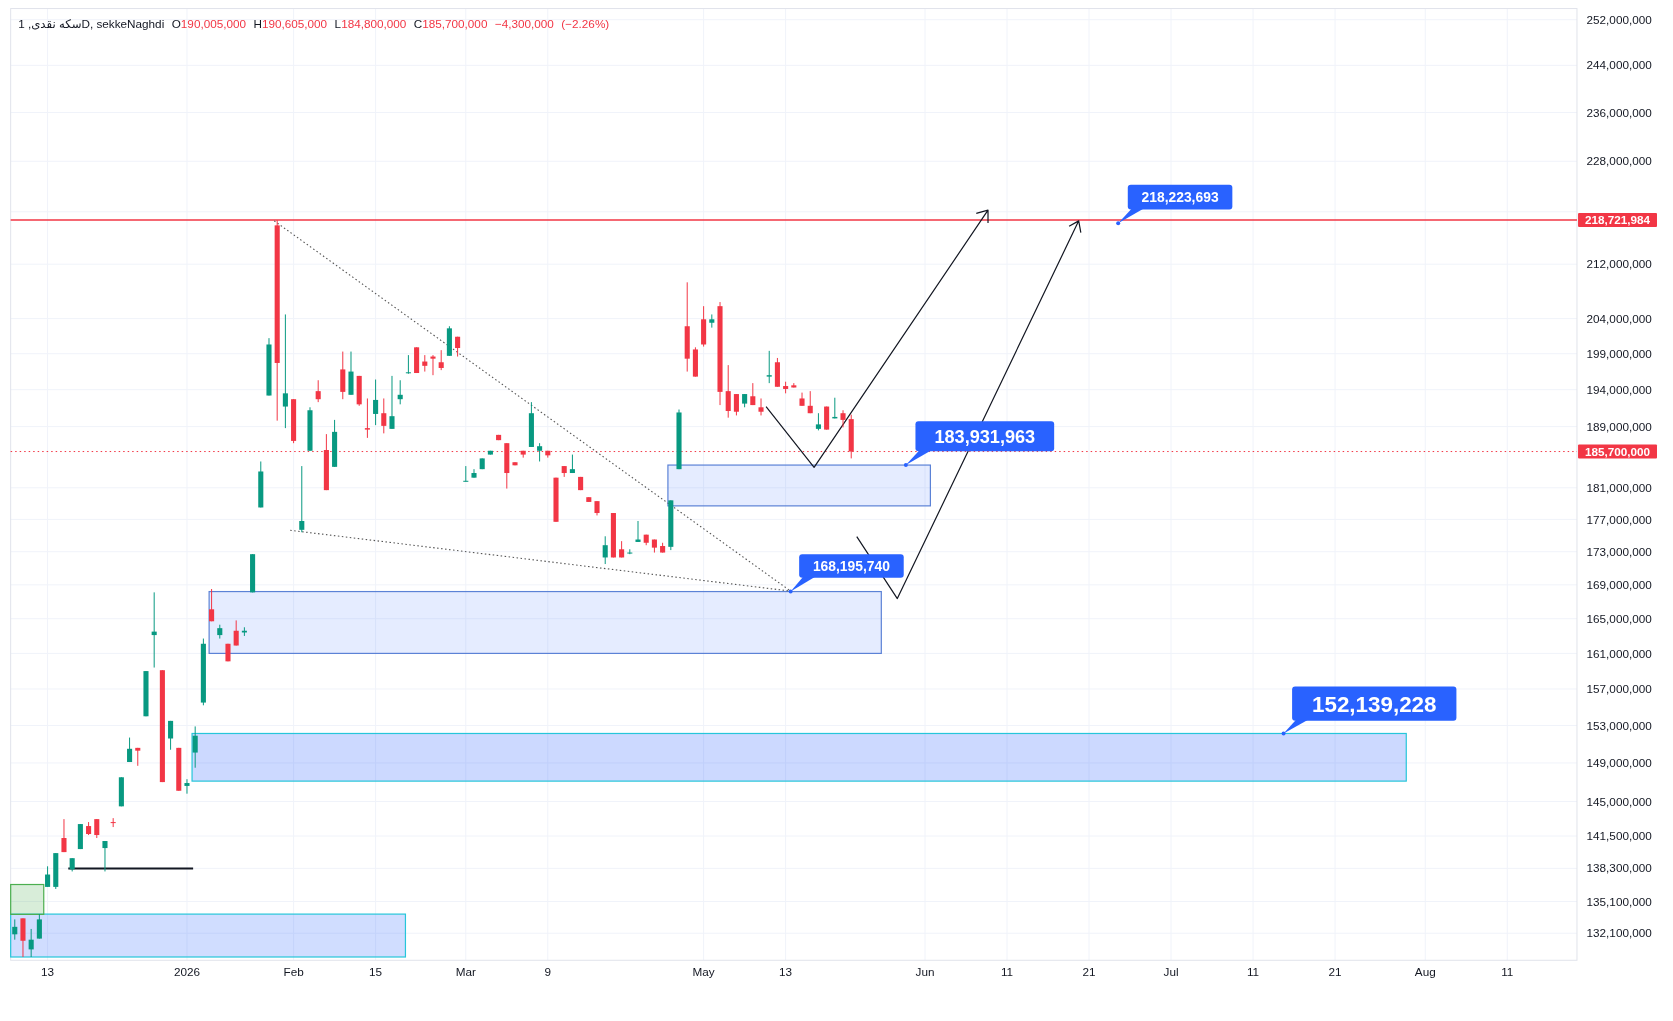 This screenshot has width=1673, height=1021. I want to click on y-tick-label: 244,000,000, so click(1619, 65).